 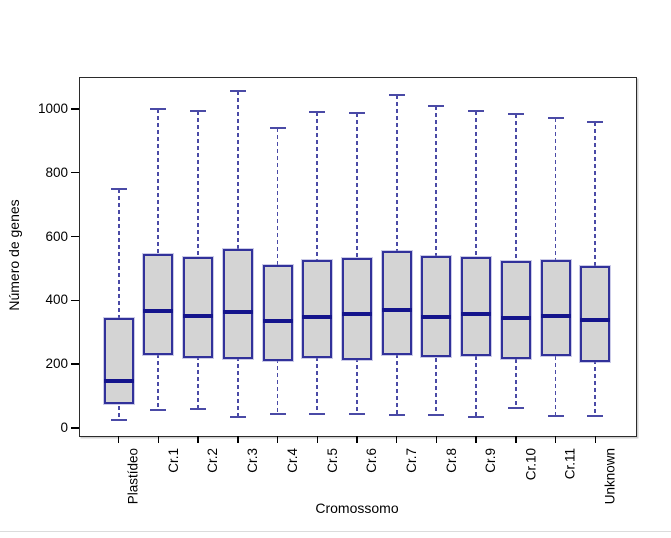 What do you see at coordinates (133, 476) in the screenshot?
I see `x-tick-label: Plastídeo` at bounding box center [133, 476].